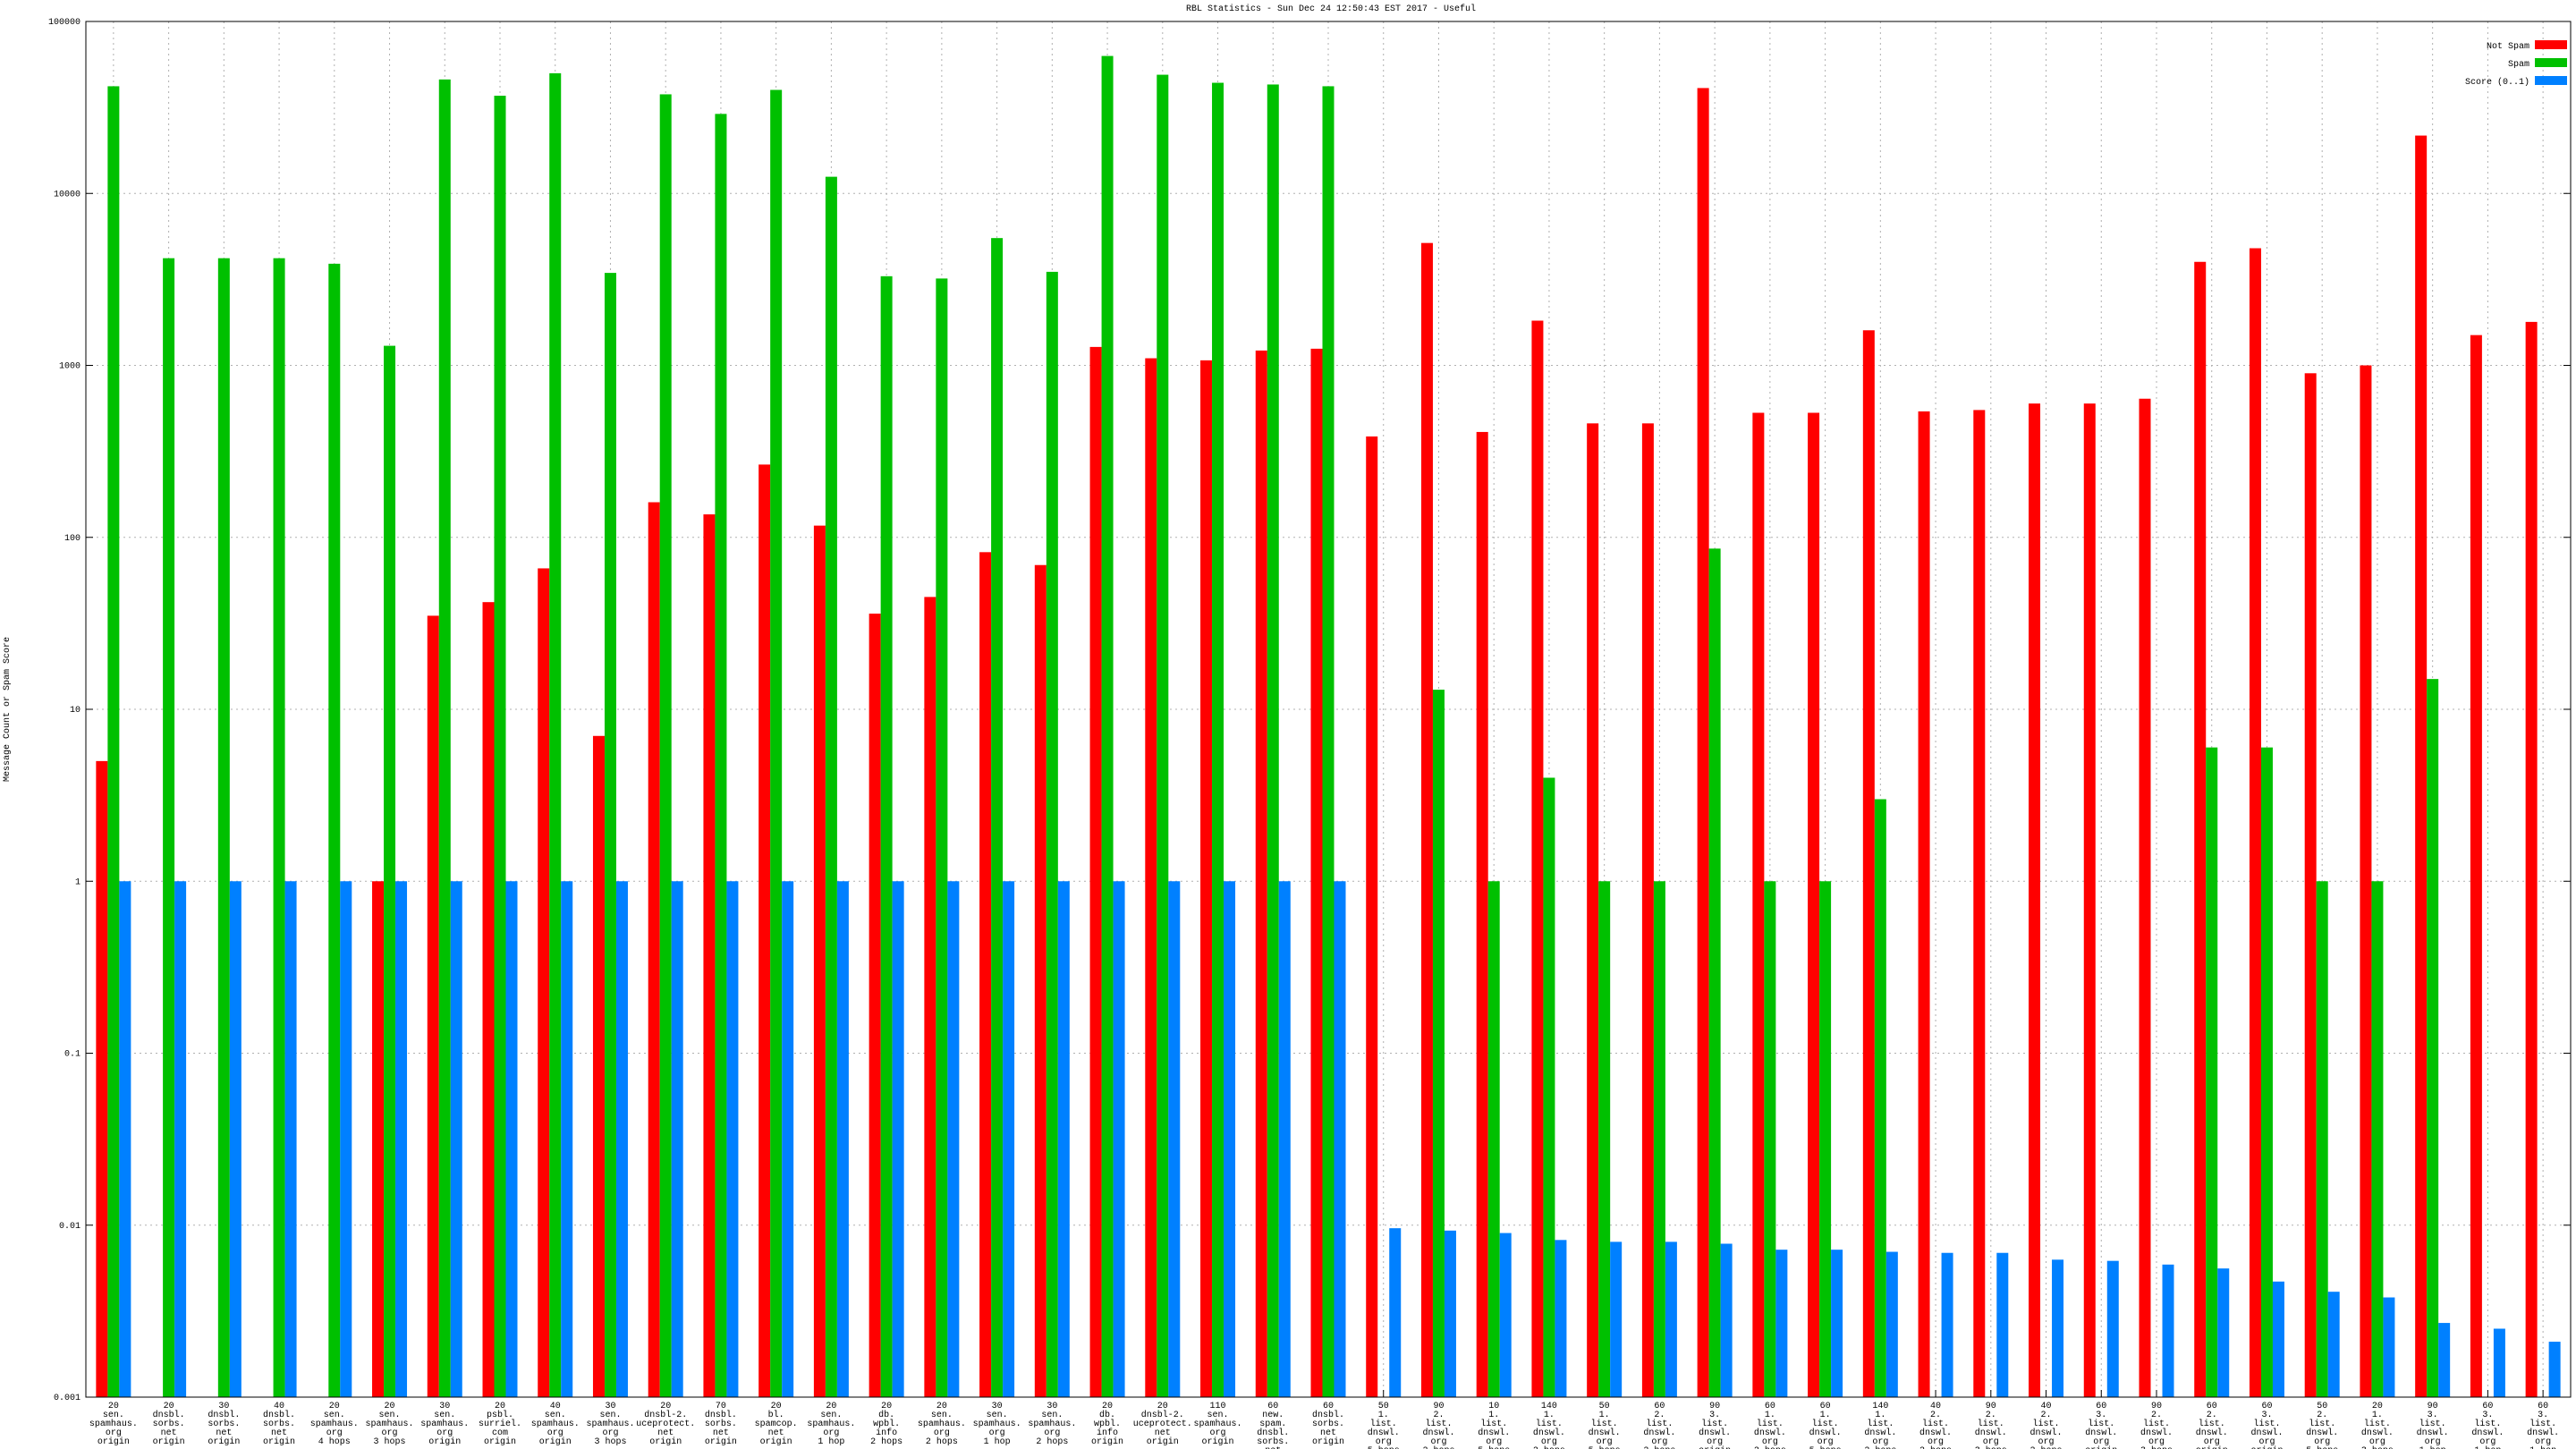  What do you see at coordinates (1162, 1406) in the screenshot?
I see `x-tick-label-line: 20` at bounding box center [1162, 1406].